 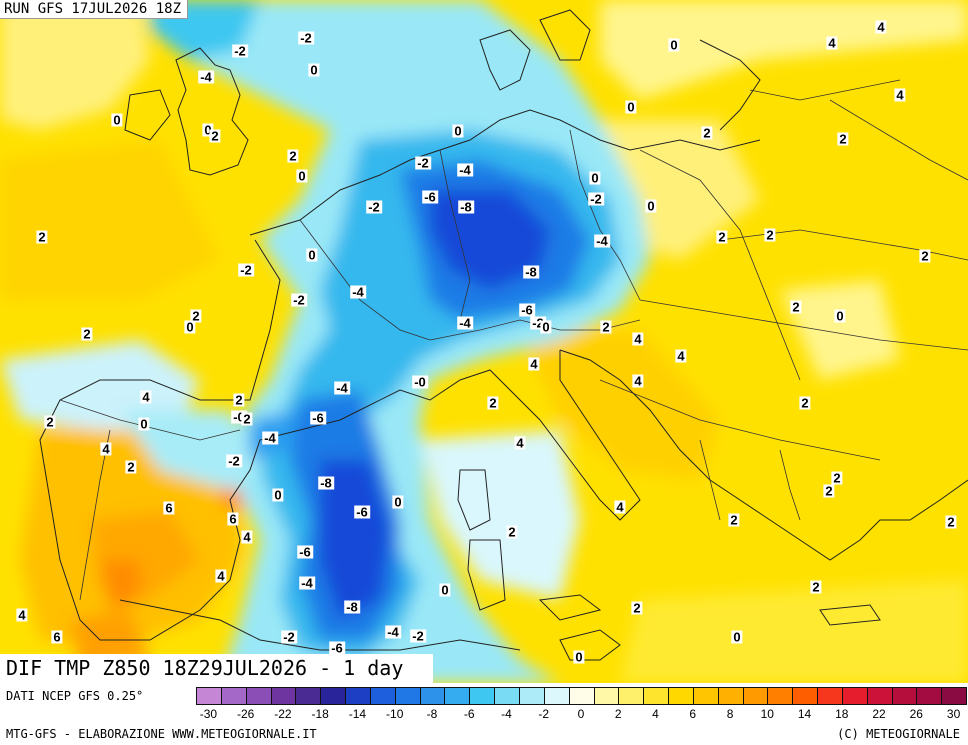 I want to click on scale-tick-label: -14, so click(x=357, y=714).